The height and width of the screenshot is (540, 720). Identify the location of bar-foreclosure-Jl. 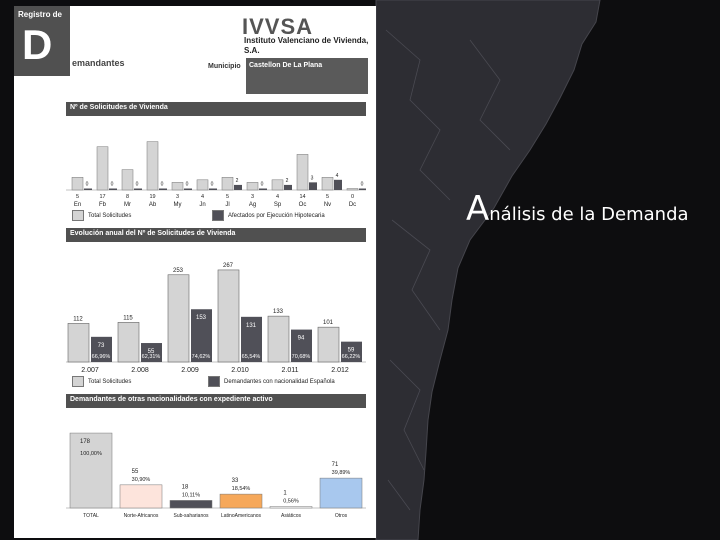
(238, 187).